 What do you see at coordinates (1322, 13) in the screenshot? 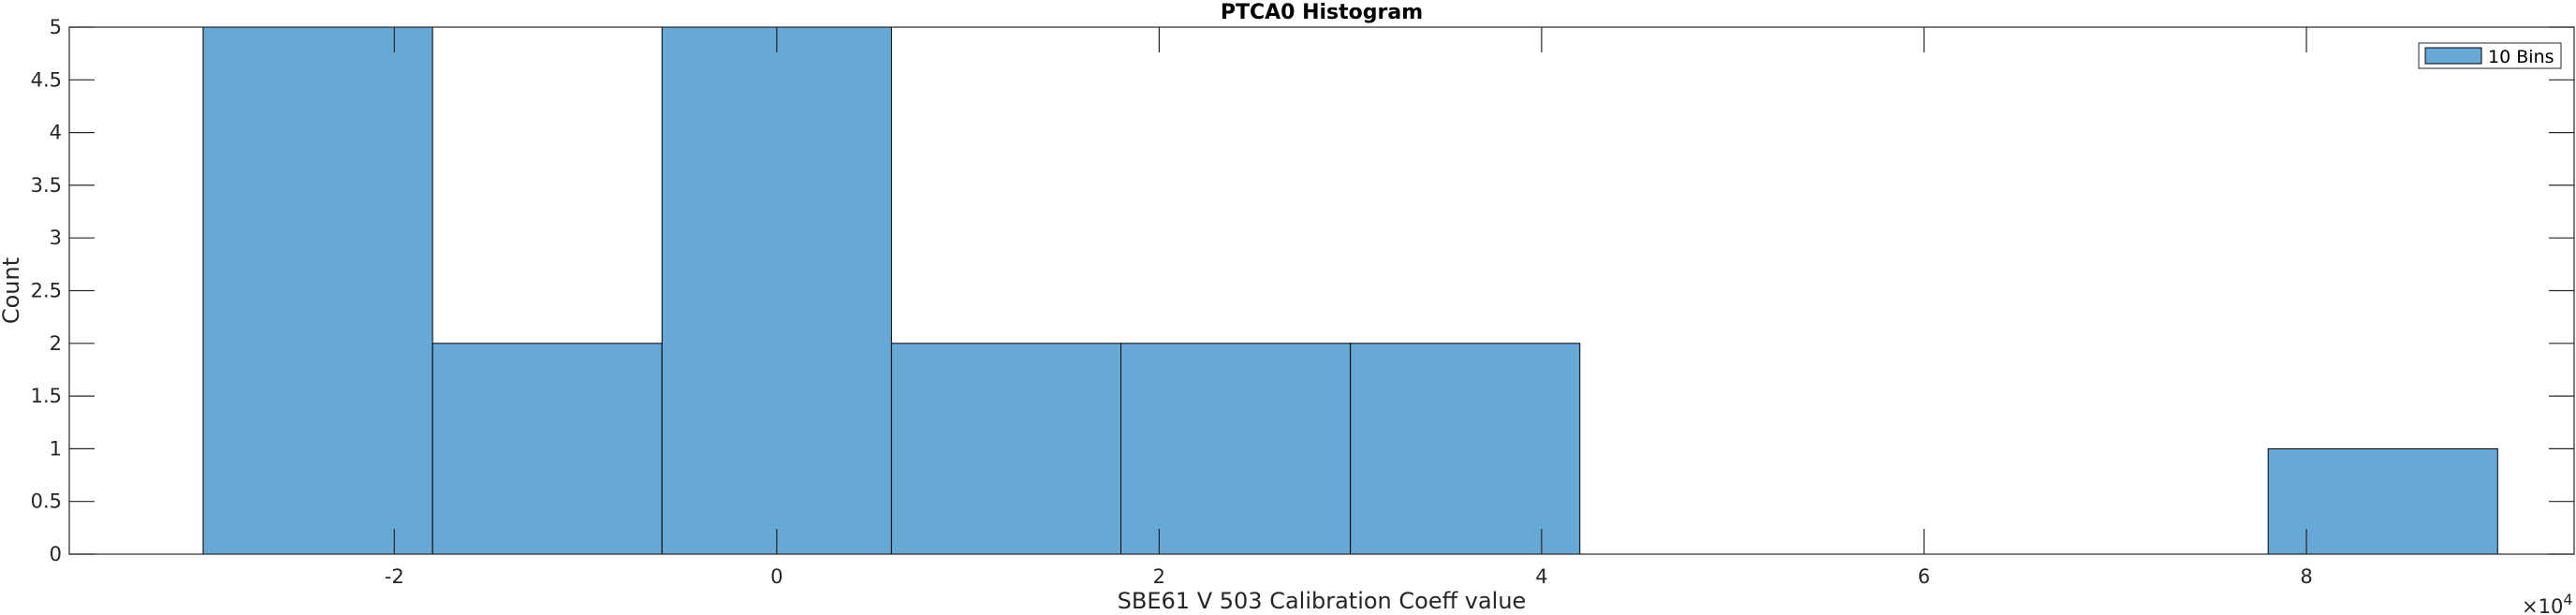
I see `chart-title: PTCA0 Histogram` at bounding box center [1322, 13].